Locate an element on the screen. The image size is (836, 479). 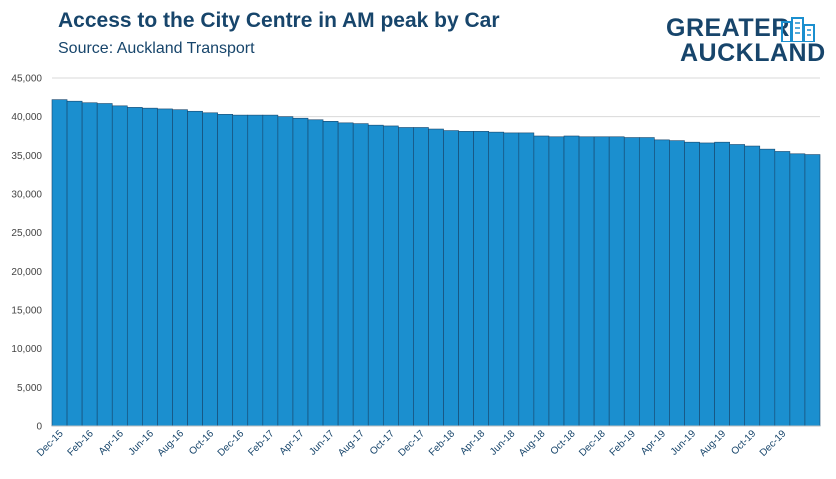
x-tick-label: Aug-16 is located at coordinates (171, 443).